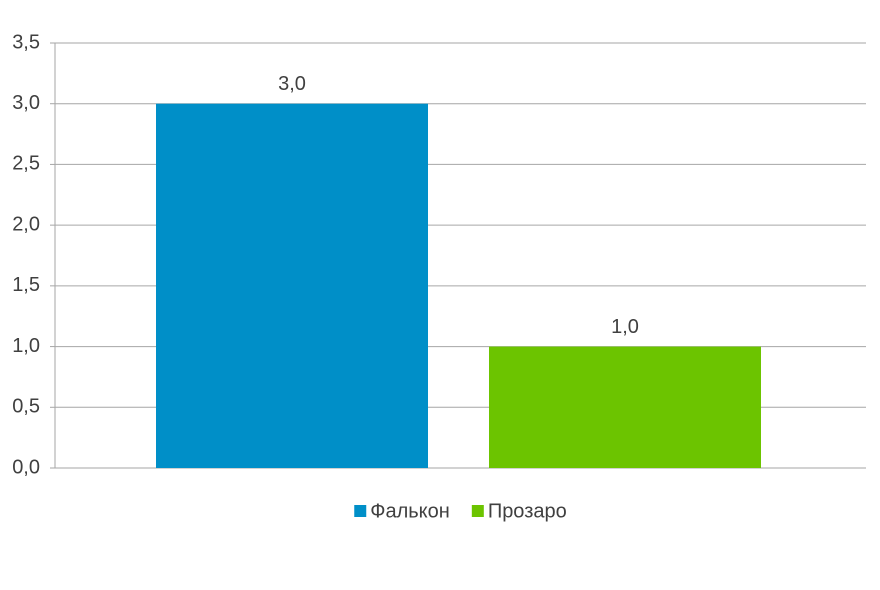 This screenshot has height=590, width=880. I want to click on y-tick-label: 0,0, so click(26, 467).